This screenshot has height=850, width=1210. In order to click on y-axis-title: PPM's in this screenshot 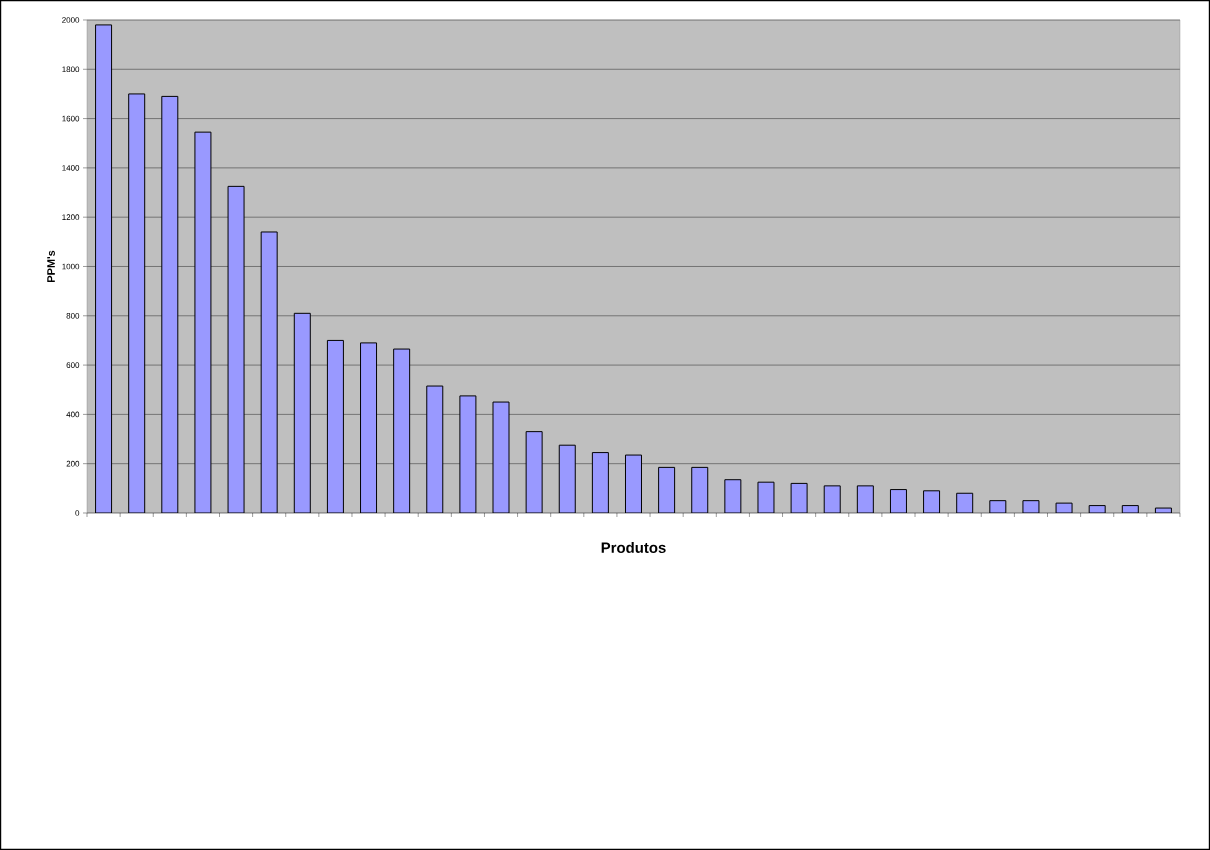, I will do `click(51, 266)`.